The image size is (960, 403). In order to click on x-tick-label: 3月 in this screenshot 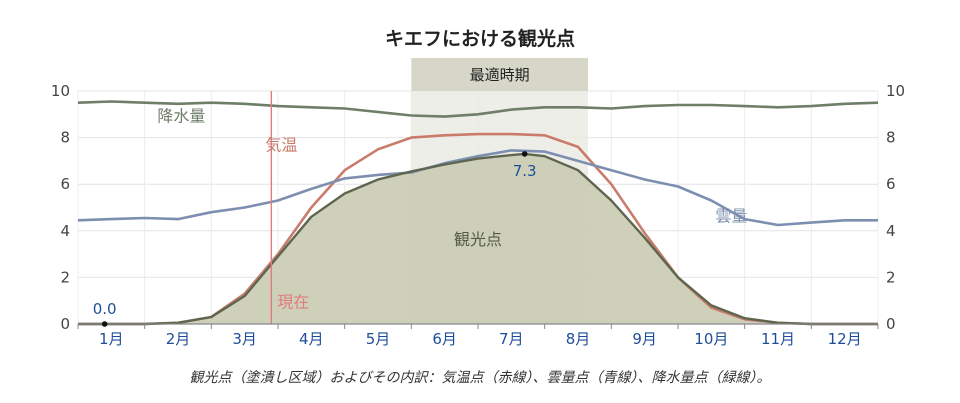, I will do `click(244, 339)`.